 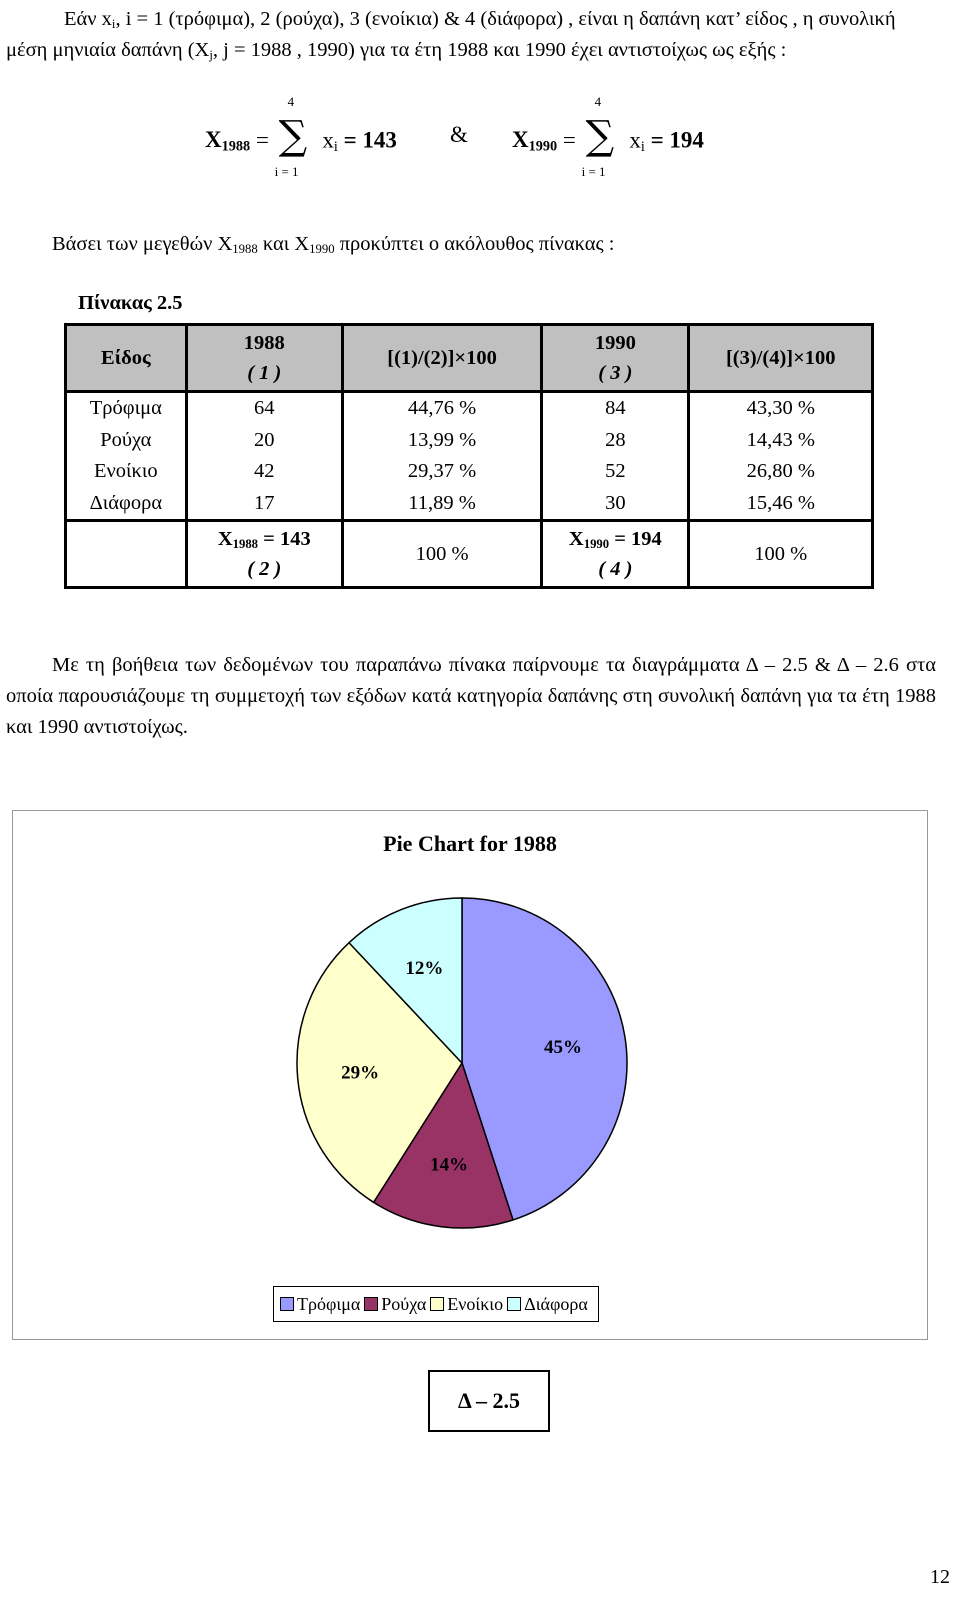 What do you see at coordinates (126, 358) in the screenshot?
I see `header-kind: Είδος` at bounding box center [126, 358].